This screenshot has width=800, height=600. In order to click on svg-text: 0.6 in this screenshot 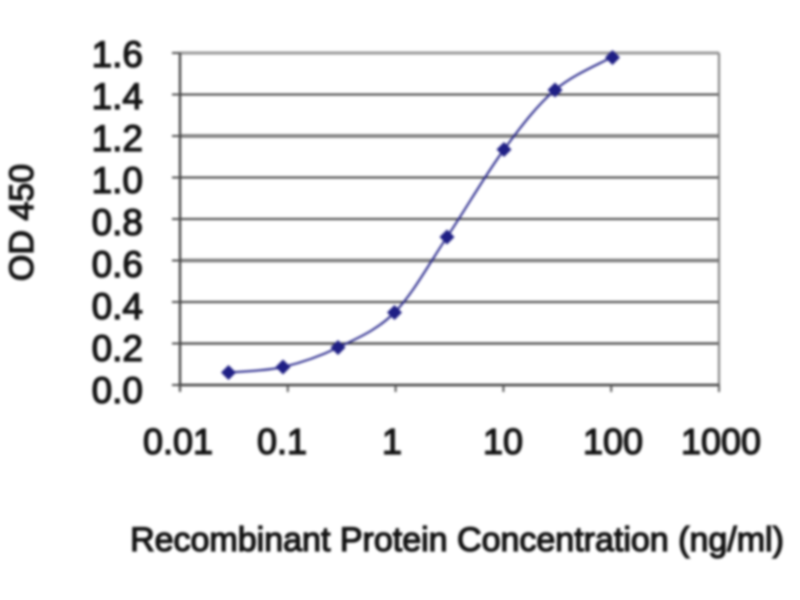, I will do `click(117, 264)`.